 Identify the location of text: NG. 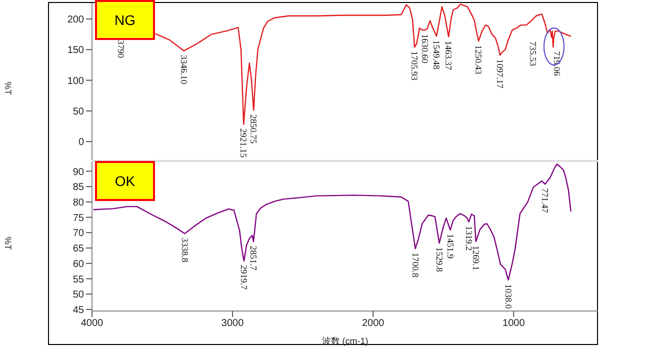
(125, 20).